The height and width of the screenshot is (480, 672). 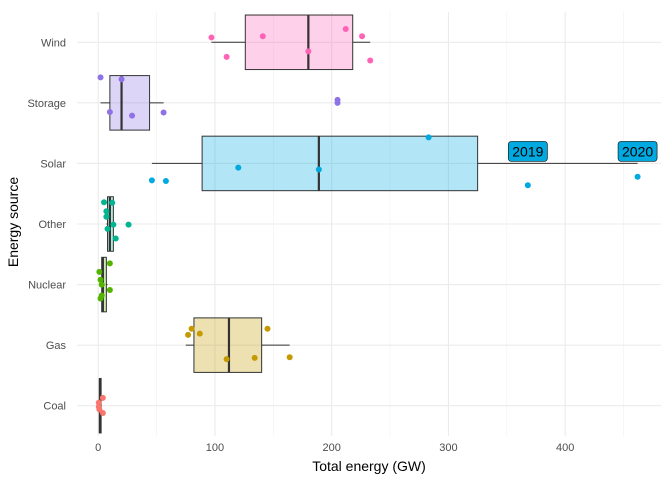 I want to click on x-tick-label: 0, so click(x=98, y=448).